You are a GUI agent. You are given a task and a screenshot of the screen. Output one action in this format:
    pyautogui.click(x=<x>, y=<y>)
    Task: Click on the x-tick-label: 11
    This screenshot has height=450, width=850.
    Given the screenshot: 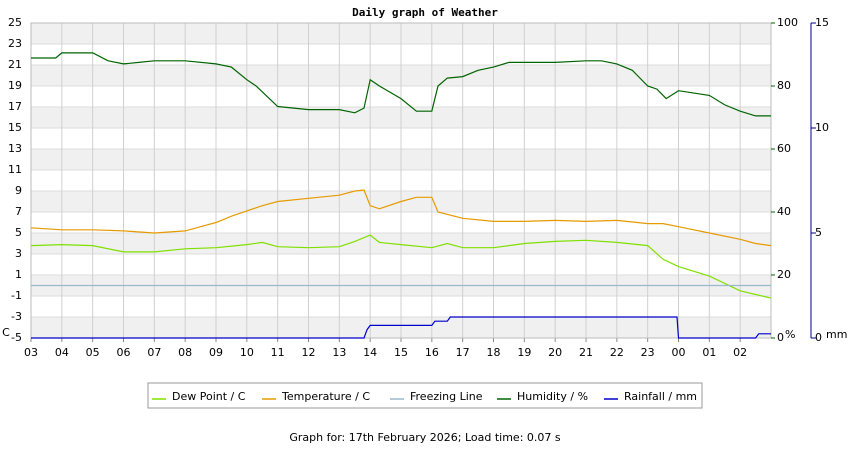 What is the action you would take?
    pyautogui.click(x=278, y=352)
    